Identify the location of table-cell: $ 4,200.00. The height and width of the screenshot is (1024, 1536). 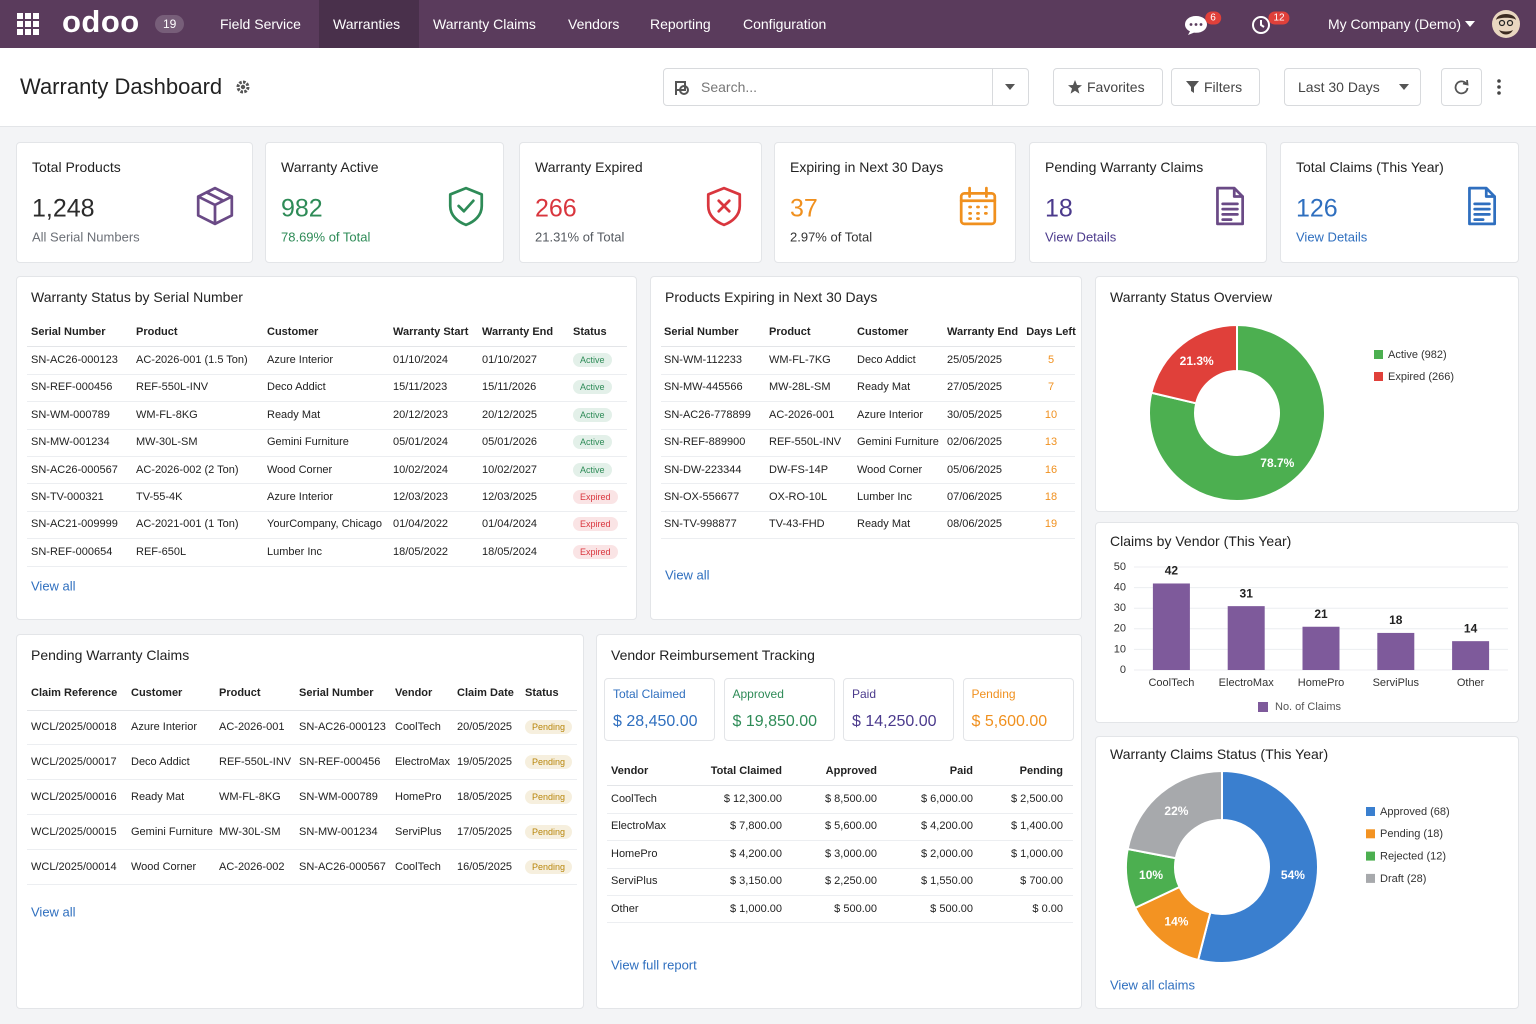
(947, 826).